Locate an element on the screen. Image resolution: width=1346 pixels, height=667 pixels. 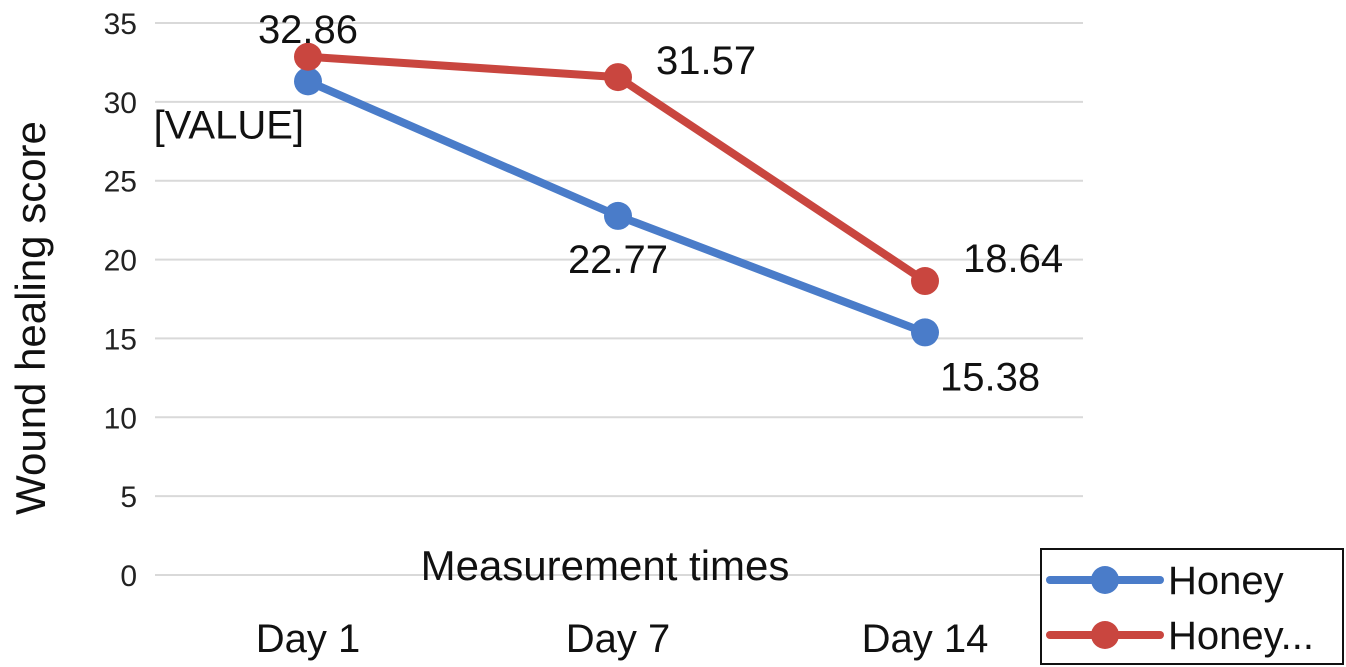
y-tick-label: 10 is located at coordinates (120, 418).